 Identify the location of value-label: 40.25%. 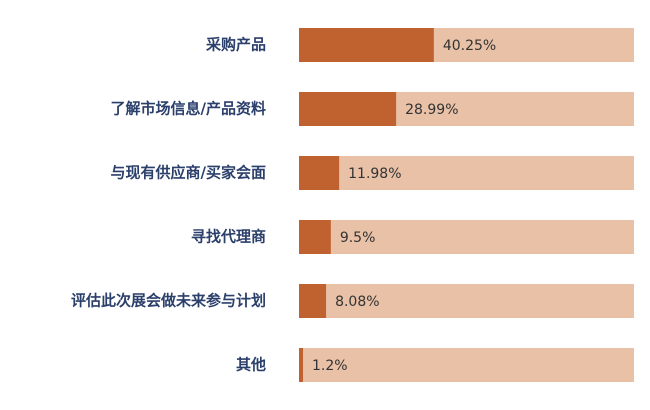
(469, 46).